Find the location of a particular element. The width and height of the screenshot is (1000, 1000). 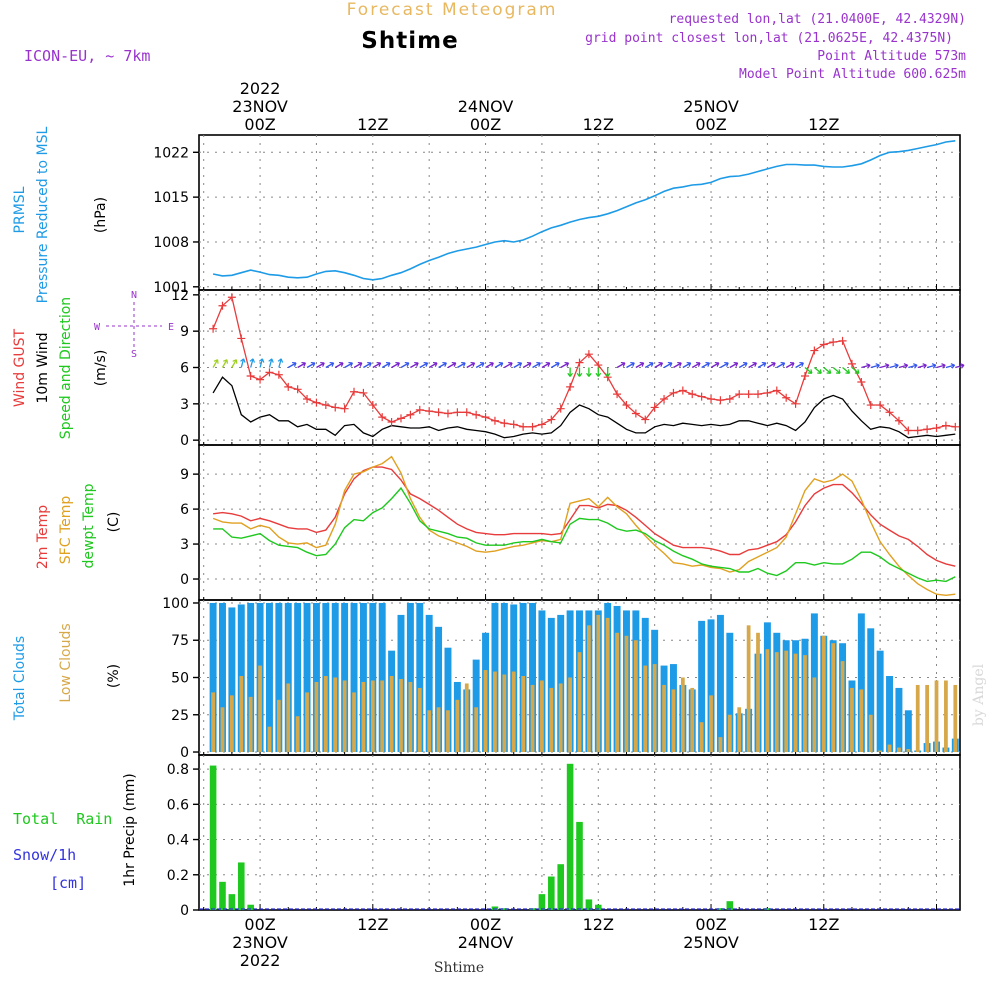

ytick-label: 0.6 is located at coordinates (178, 805).